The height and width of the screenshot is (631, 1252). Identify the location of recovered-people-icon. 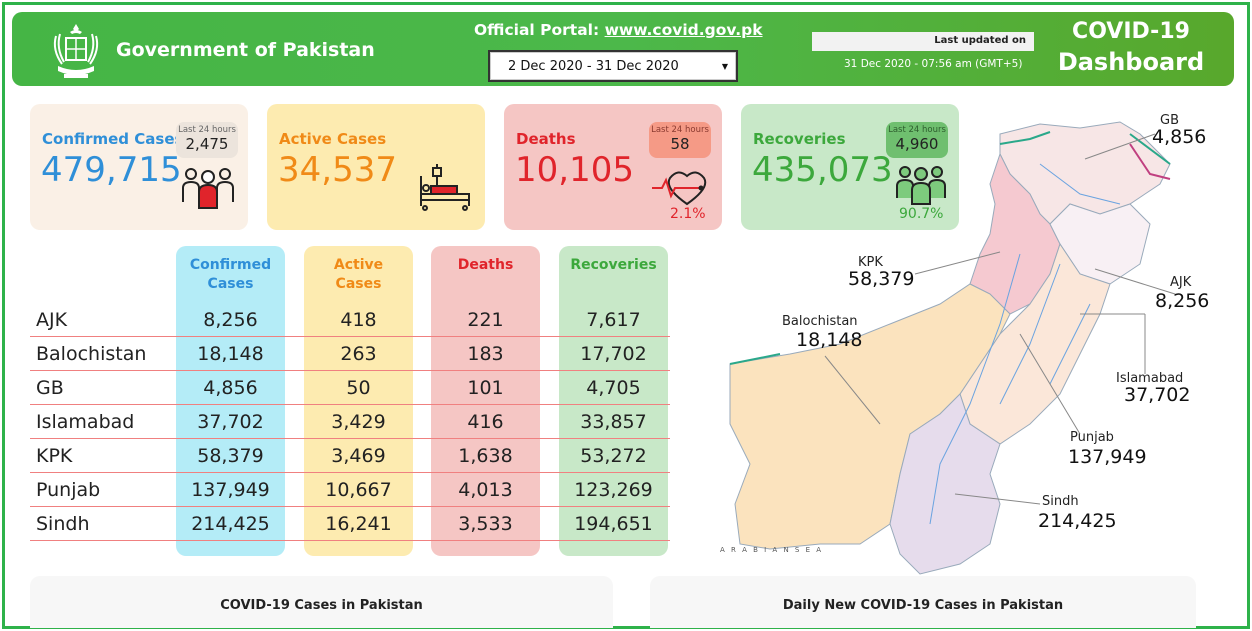
(921, 185).